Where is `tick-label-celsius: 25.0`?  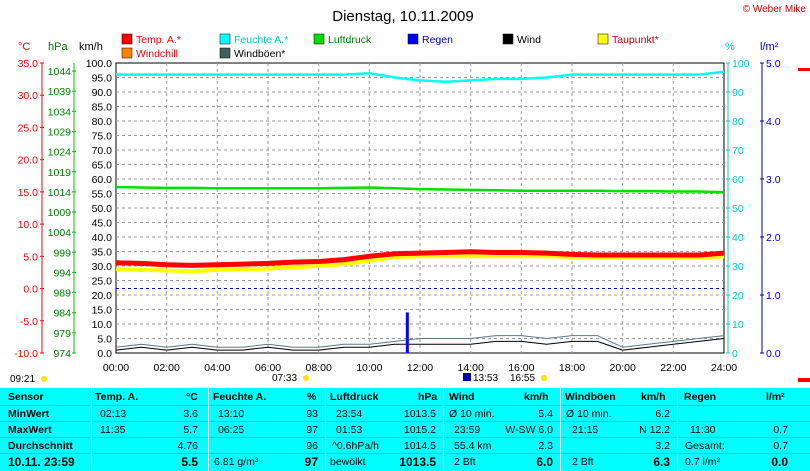 tick-label-celsius: 25.0 is located at coordinates (28, 128).